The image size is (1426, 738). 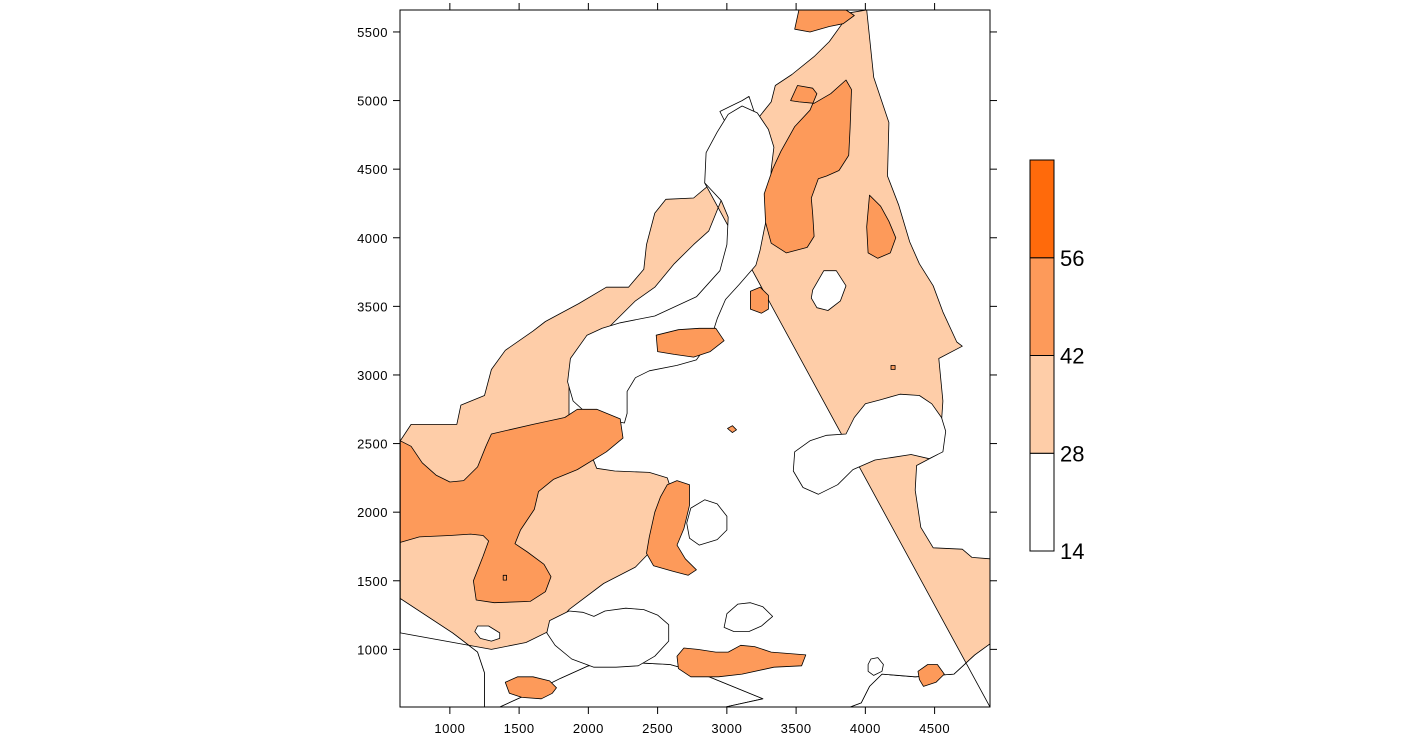 What do you see at coordinates (372, 649) in the screenshot?
I see `y-tick-label: 1000` at bounding box center [372, 649].